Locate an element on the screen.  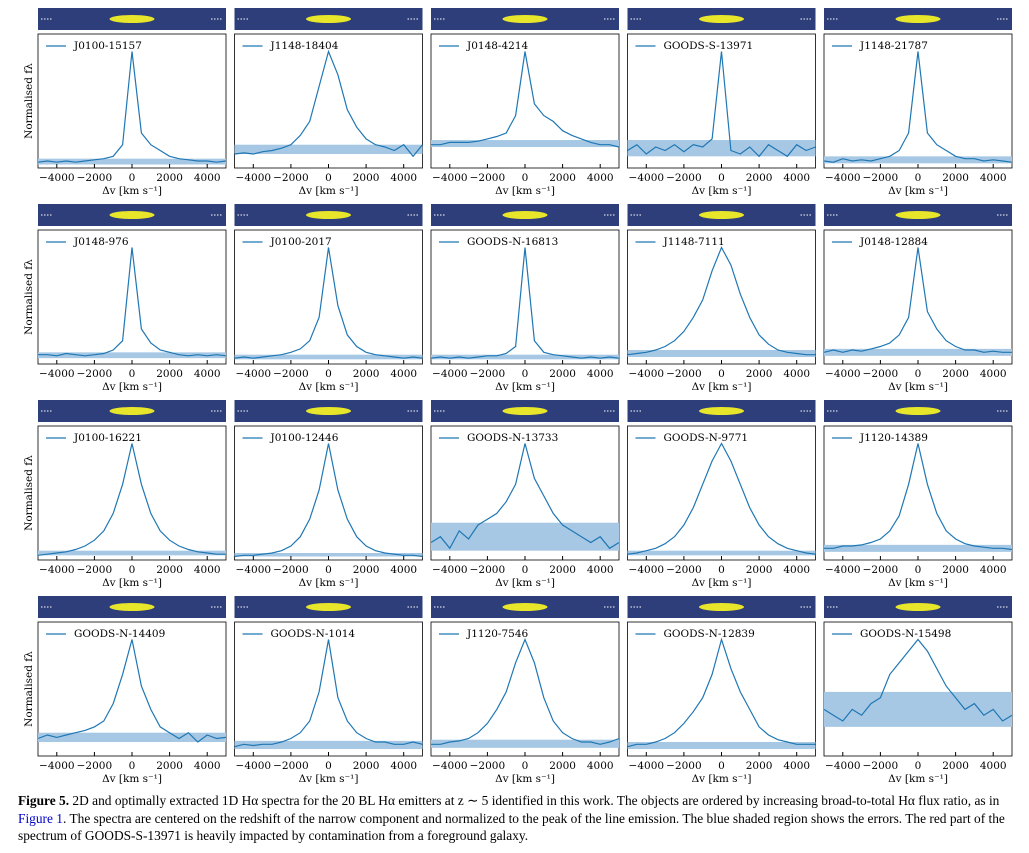
legend-label: J0100-15157 is located at coordinates (107, 46).